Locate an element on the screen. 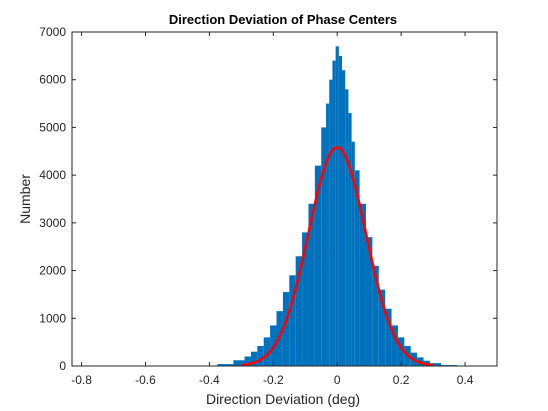  x-tick-label: 0 is located at coordinates (337, 380).